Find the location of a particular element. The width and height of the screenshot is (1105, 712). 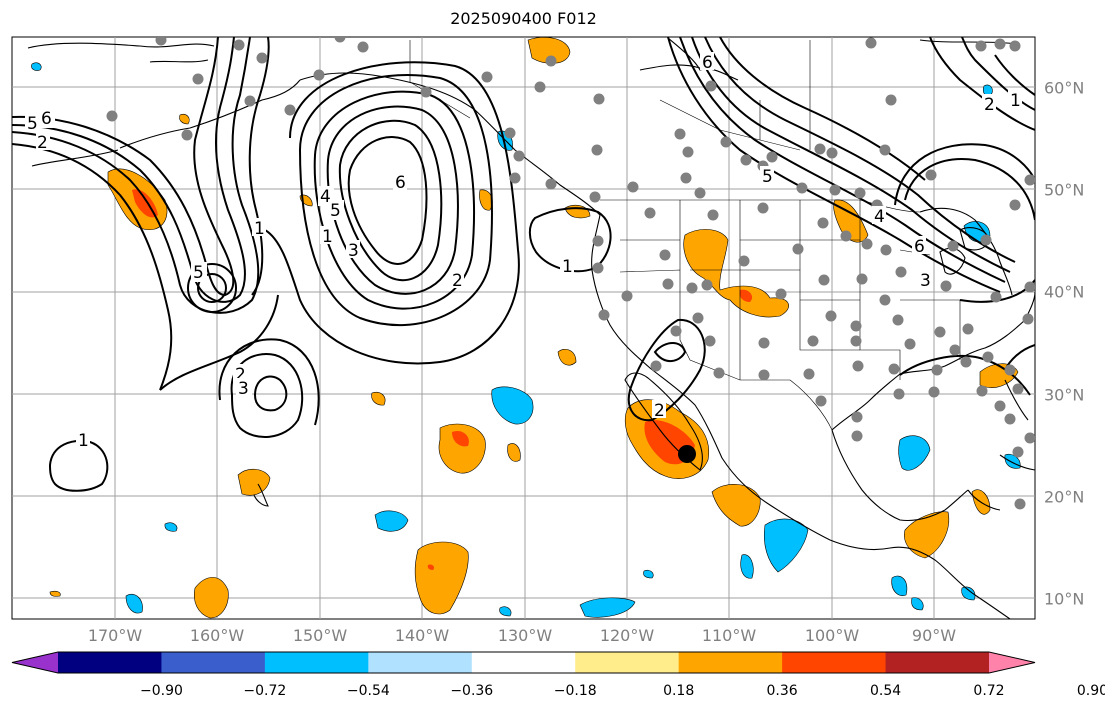

colorbar is located at coordinates (523, 662).